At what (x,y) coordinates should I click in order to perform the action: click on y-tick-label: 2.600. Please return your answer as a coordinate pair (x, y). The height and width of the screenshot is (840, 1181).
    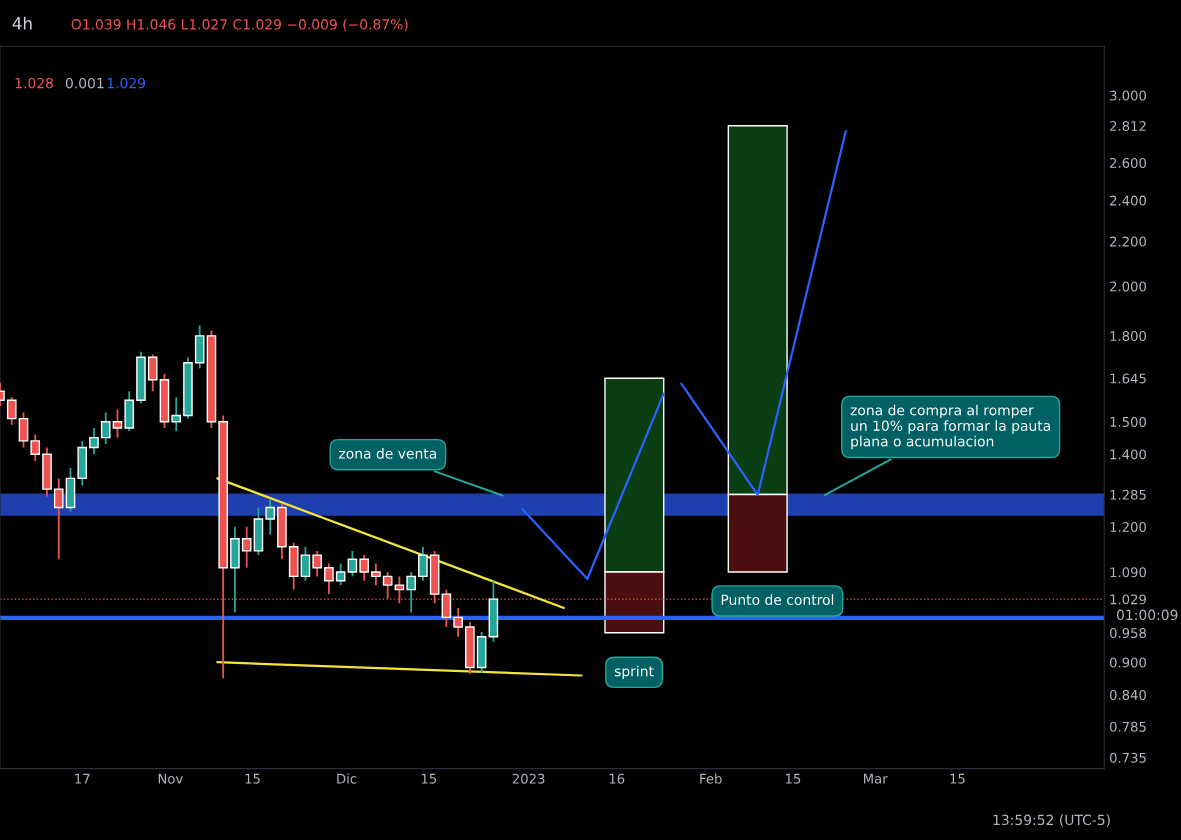
    Looking at the image, I should click on (1128, 162).